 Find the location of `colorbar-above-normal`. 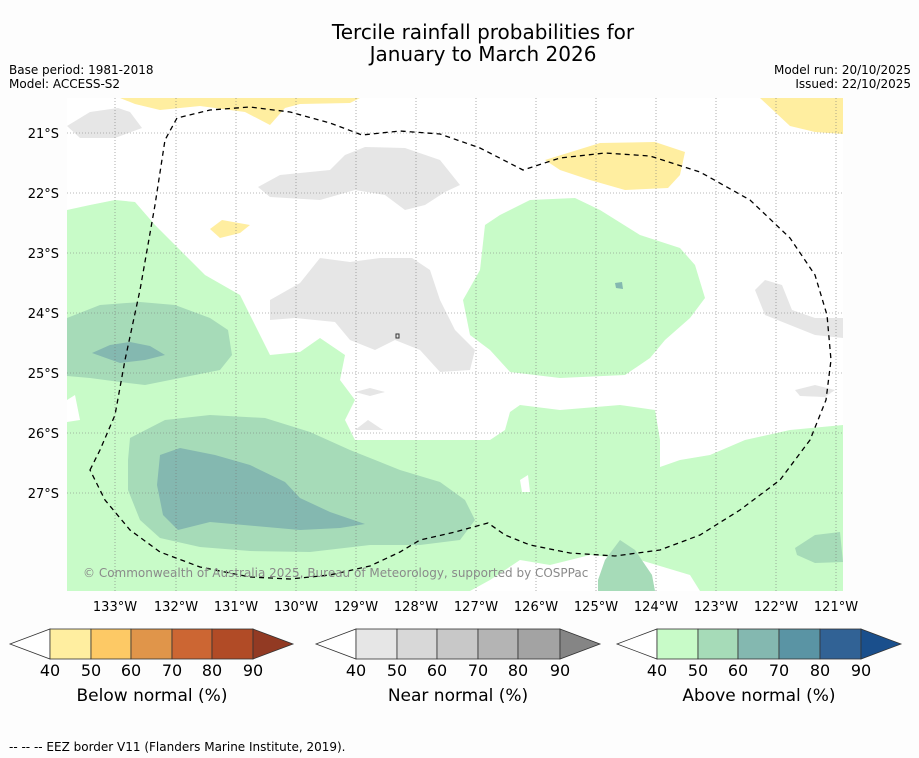

colorbar-above-normal is located at coordinates (759, 644).